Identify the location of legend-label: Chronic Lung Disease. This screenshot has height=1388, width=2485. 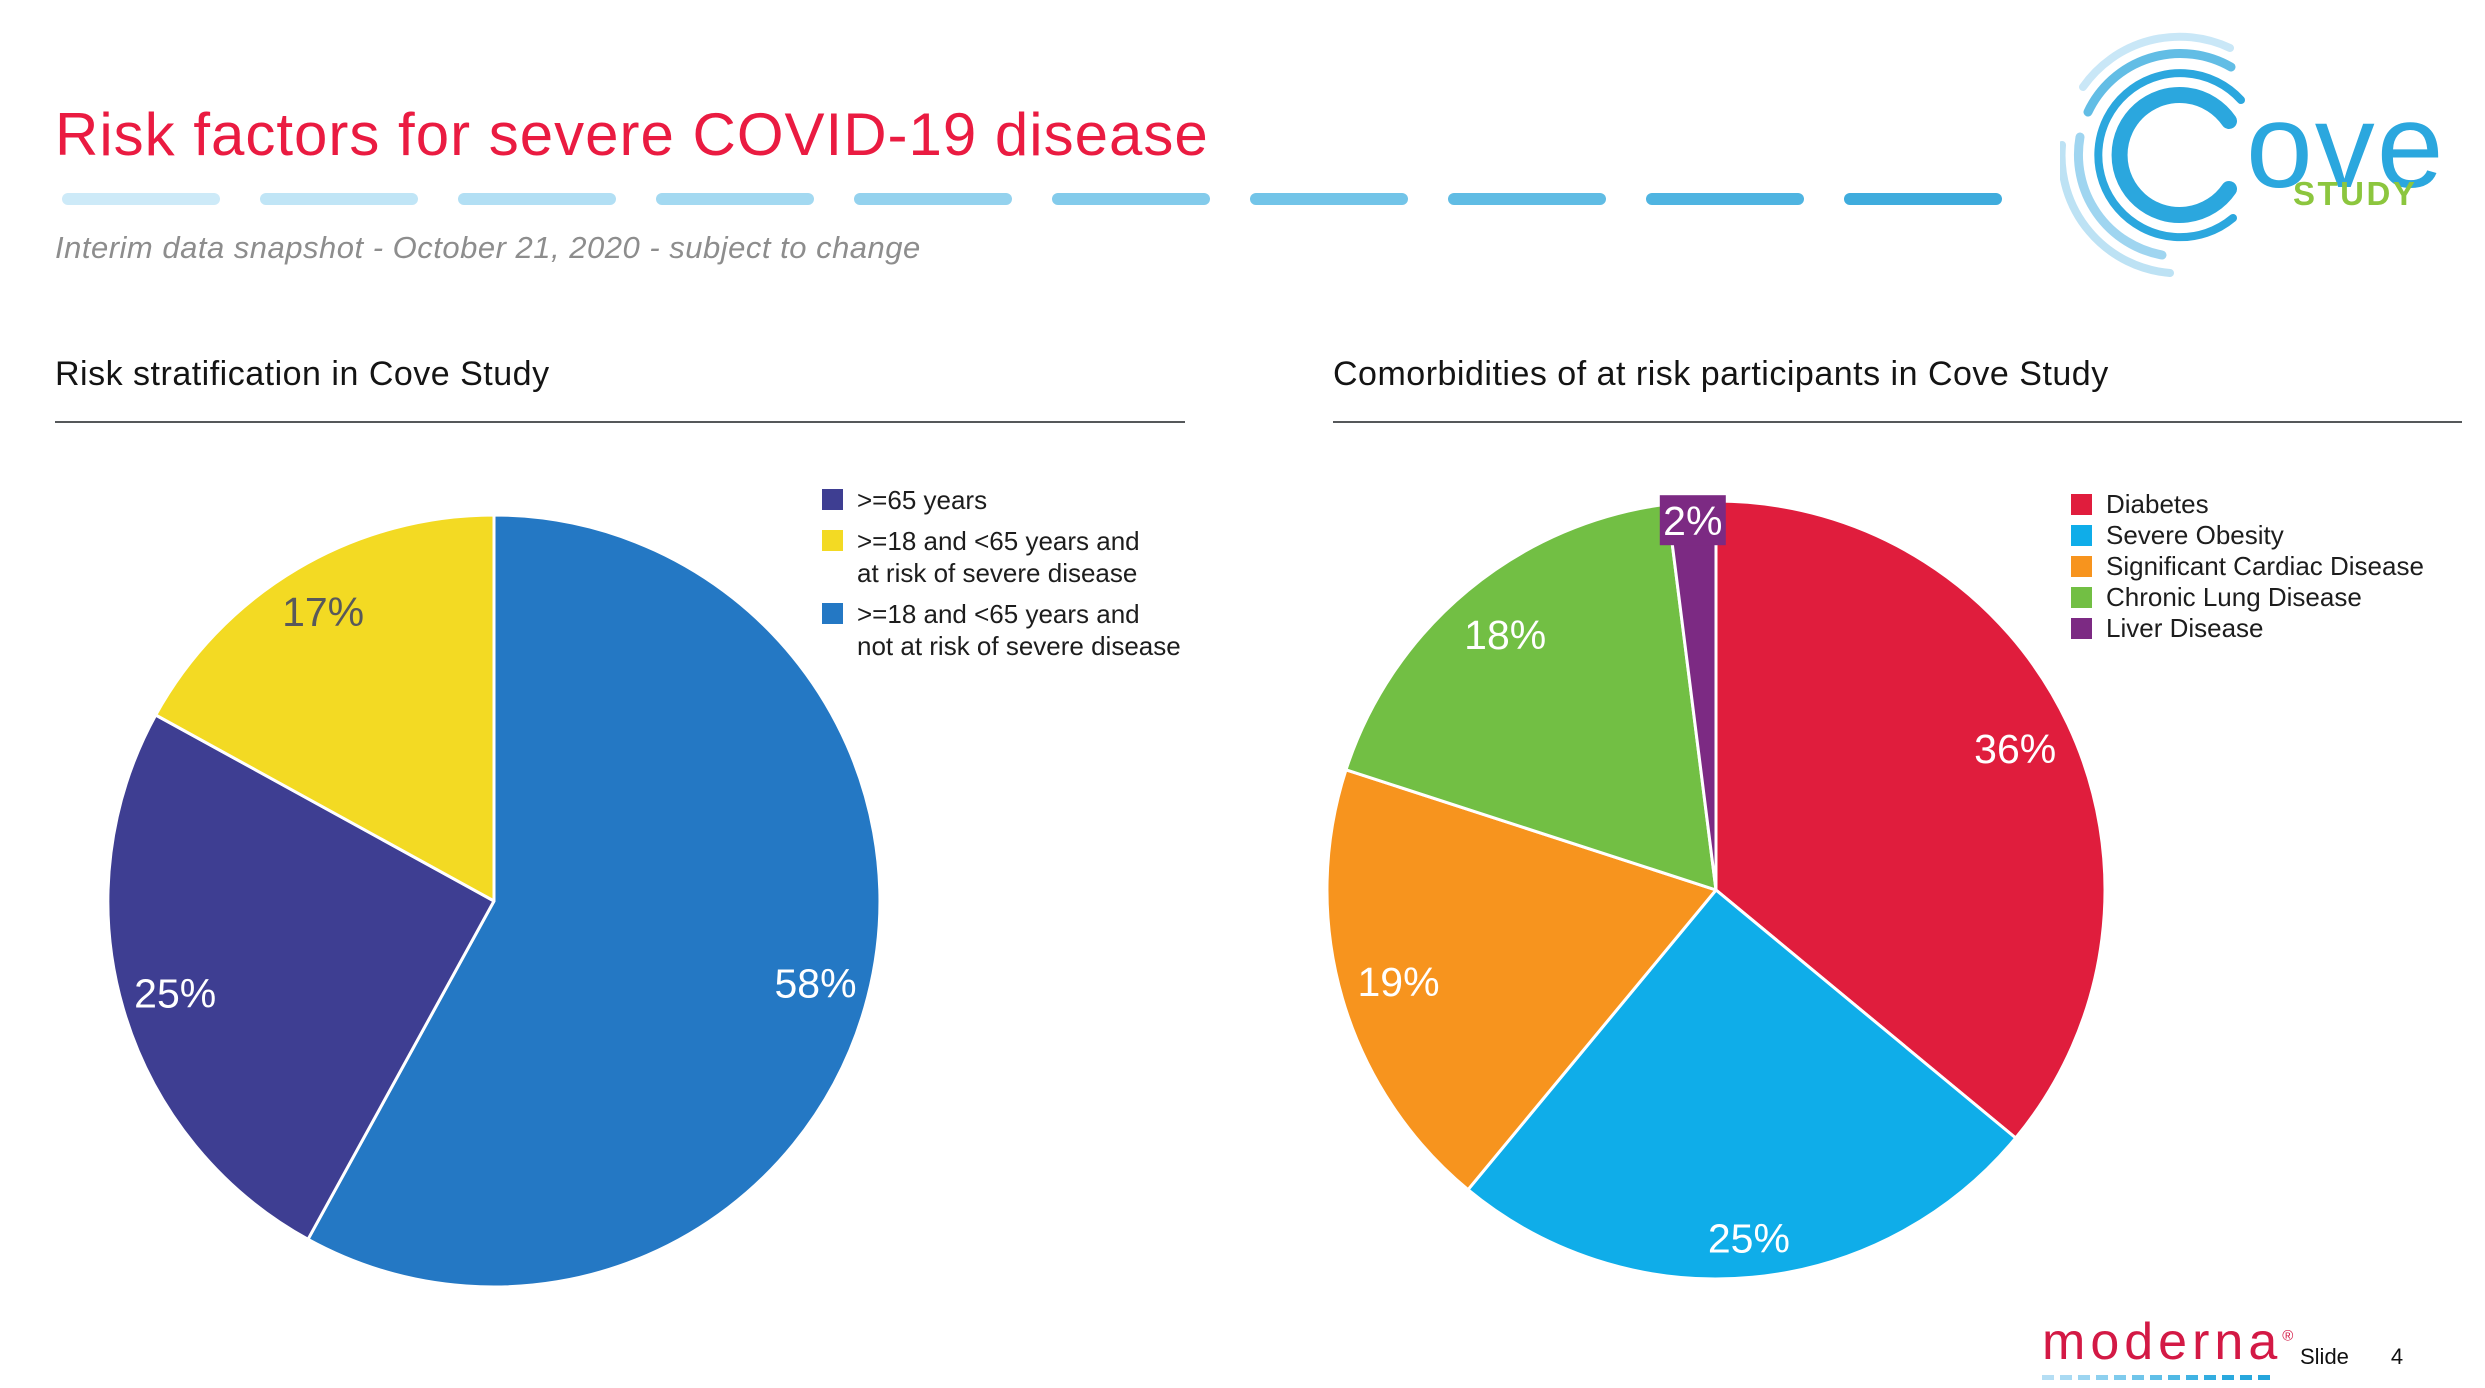
(2234, 597).